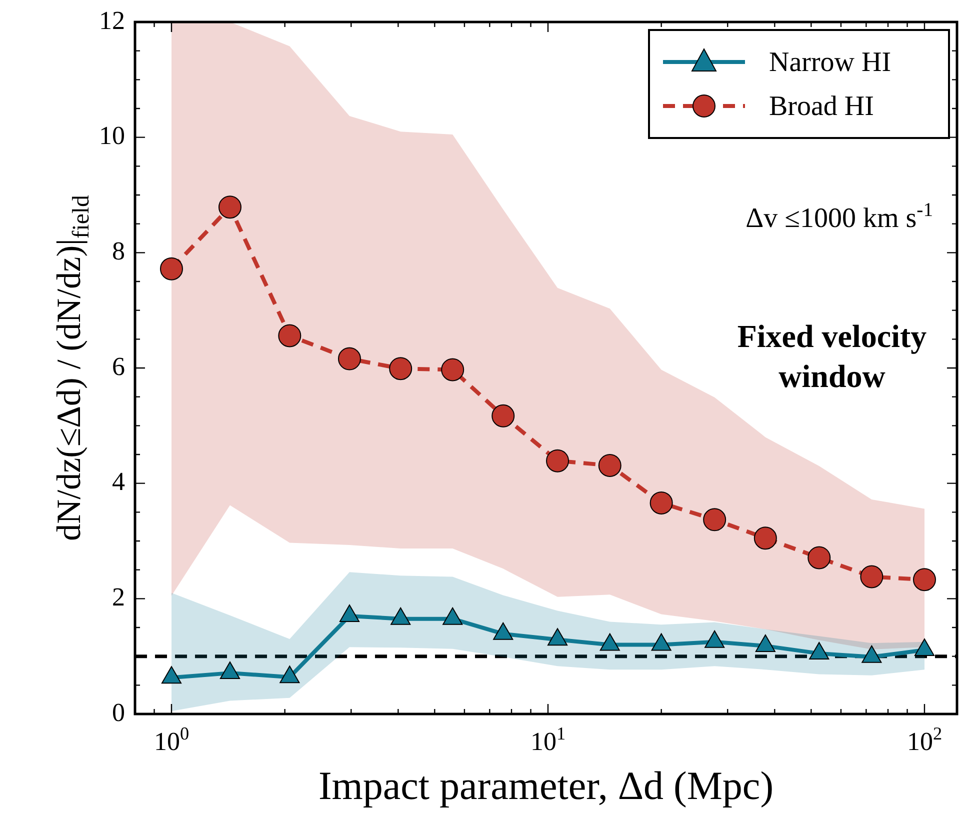 This screenshot has width=969, height=819. Describe the element at coordinates (112, 20) in the screenshot. I see `y-tick-label: 12` at that location.